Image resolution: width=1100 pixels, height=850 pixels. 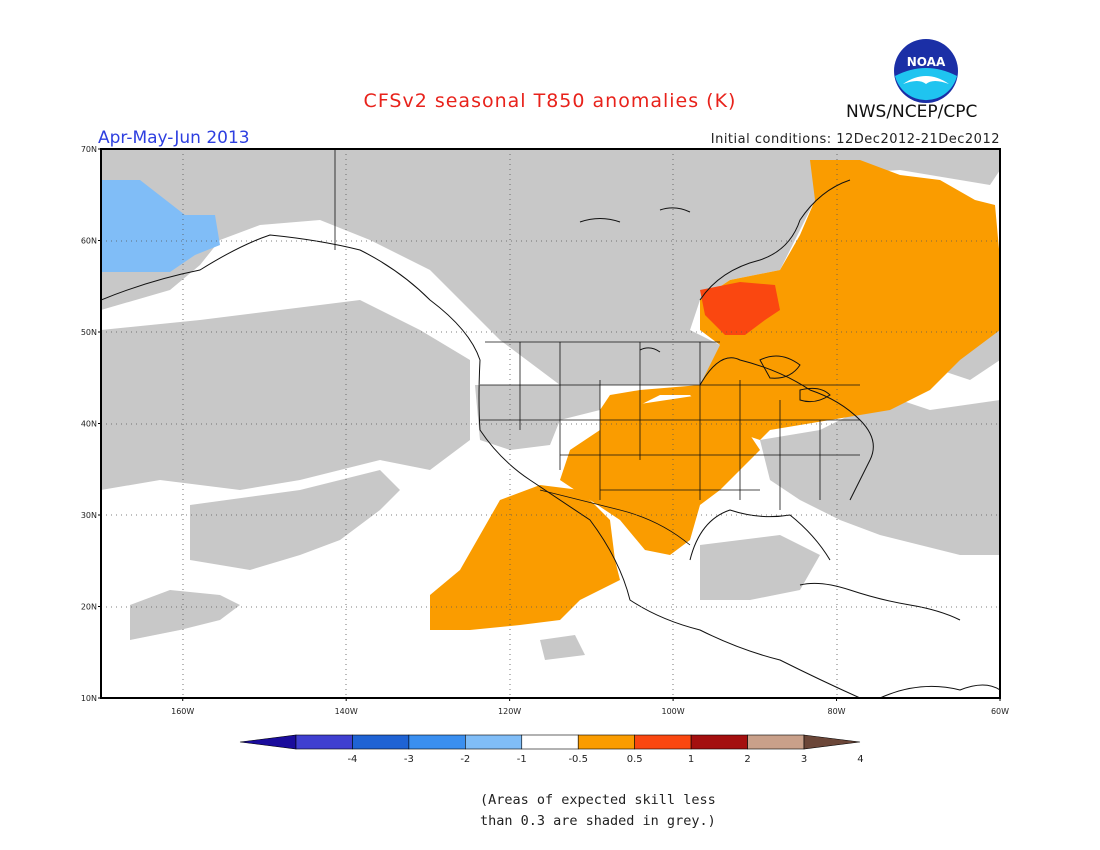 I want to click on agency-label: NWS/NCEP/CPC, so click(x=912, y=112).